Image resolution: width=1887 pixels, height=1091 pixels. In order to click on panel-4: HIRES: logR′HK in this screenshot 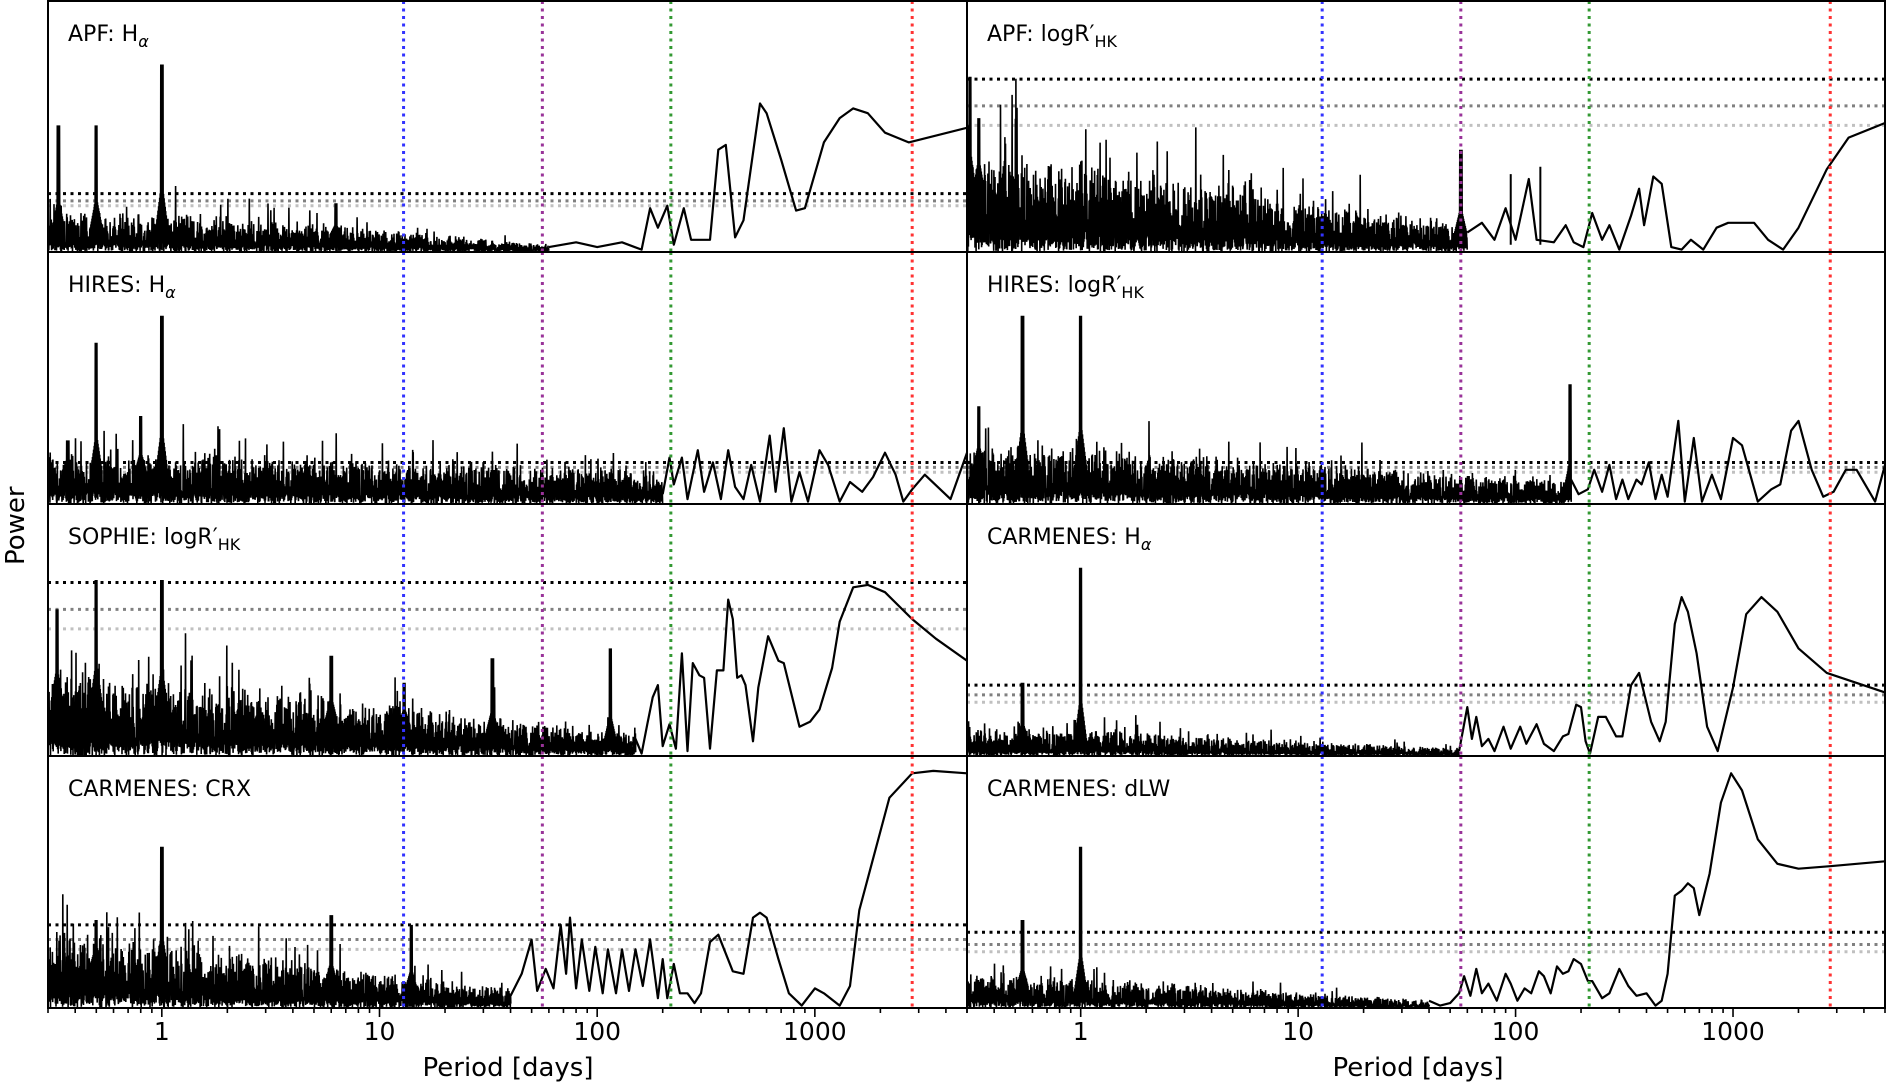, I will do `click(1426, 378)`.